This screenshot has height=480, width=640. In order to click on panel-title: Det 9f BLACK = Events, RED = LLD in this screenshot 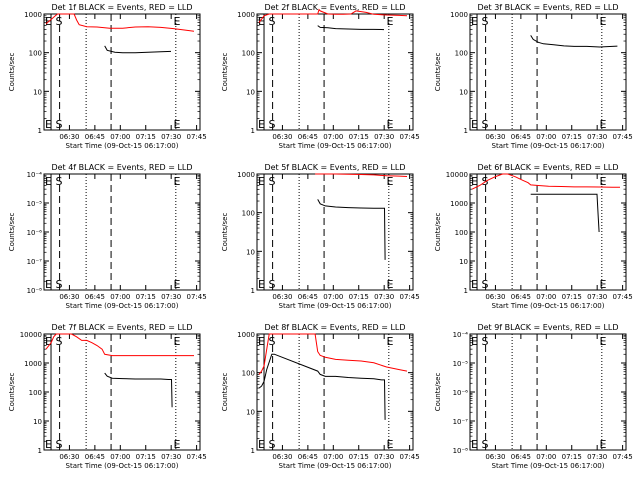, I will do `click(547, 327)`.